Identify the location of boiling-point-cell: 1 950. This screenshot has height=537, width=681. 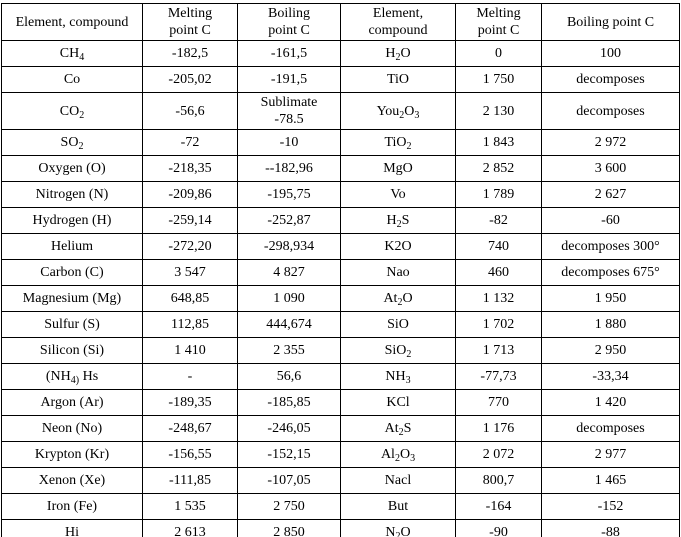
(610, 298).